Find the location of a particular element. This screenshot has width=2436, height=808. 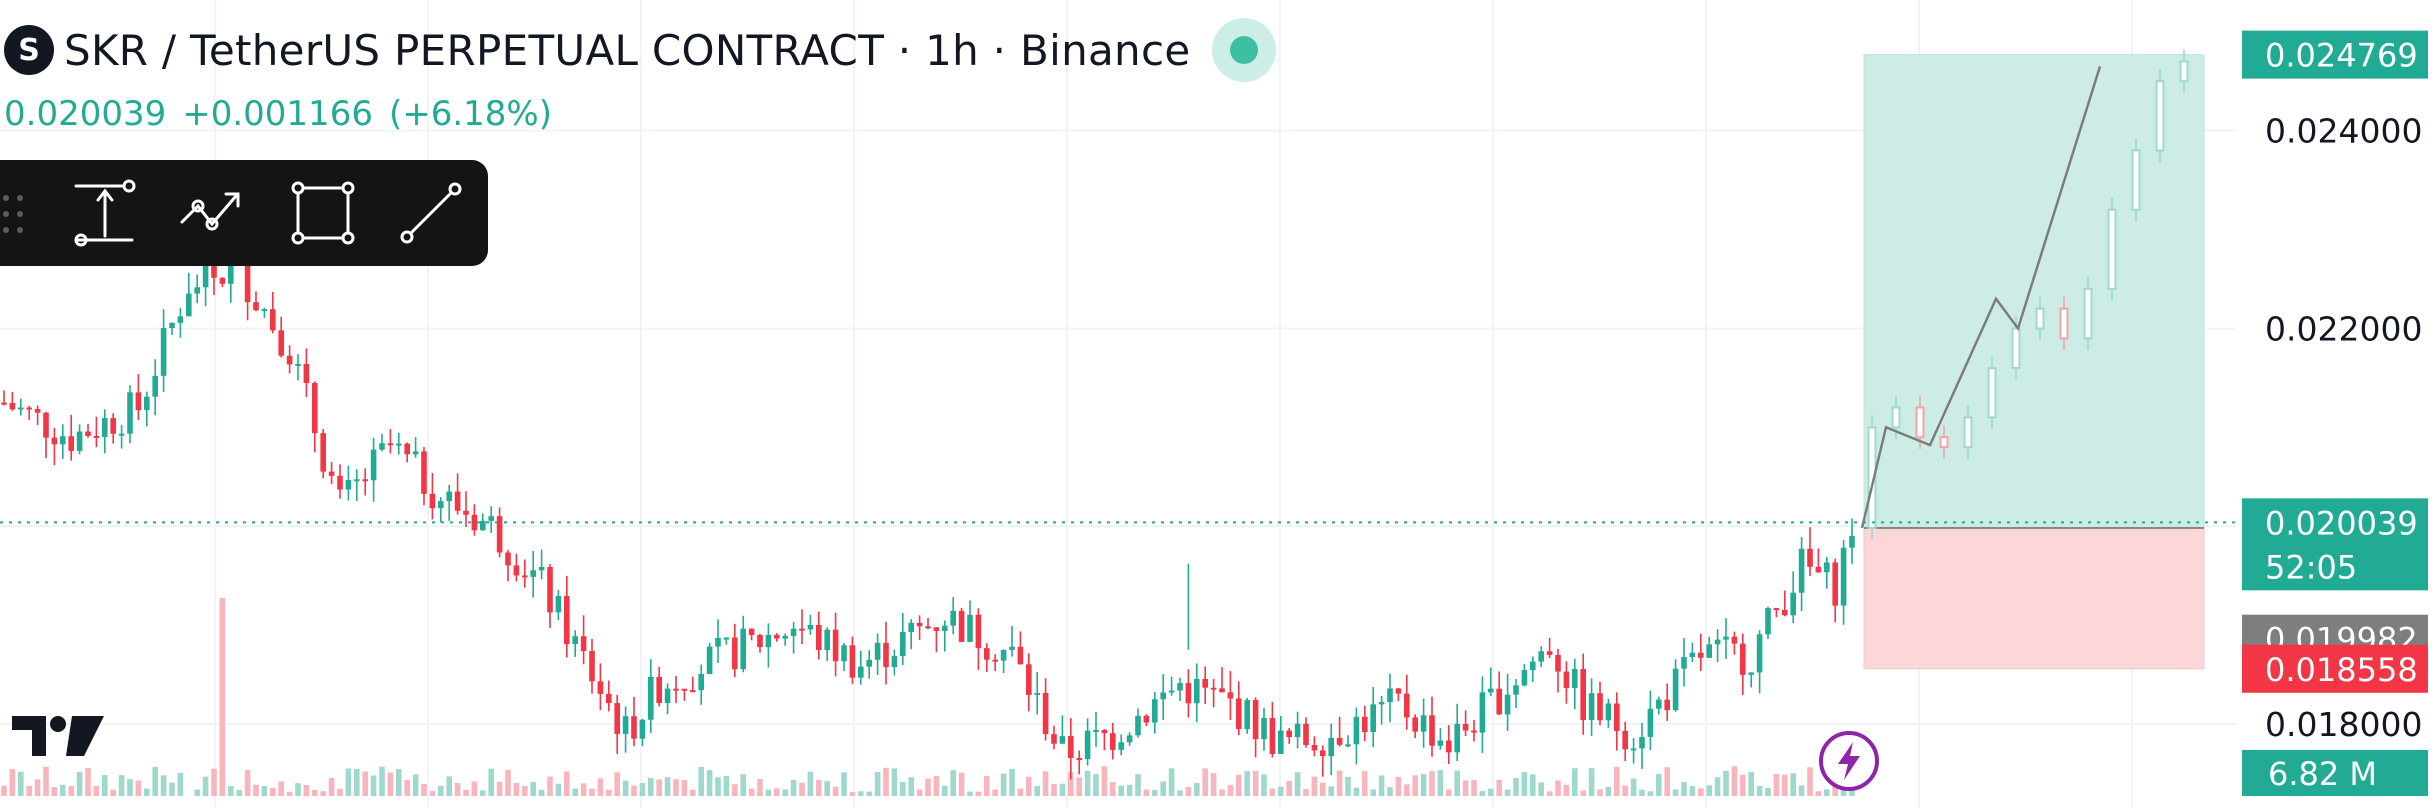

market-status-dot is located at coordinates (1244, 50).